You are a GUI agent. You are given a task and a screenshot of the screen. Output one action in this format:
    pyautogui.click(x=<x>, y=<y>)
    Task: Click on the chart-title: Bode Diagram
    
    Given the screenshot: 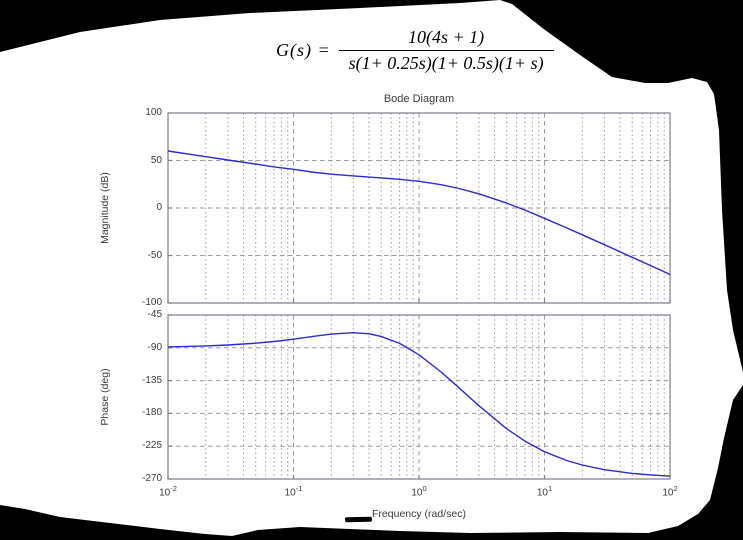 What is the action you would take?
    pyautogui.click(x=419, y=99)
    